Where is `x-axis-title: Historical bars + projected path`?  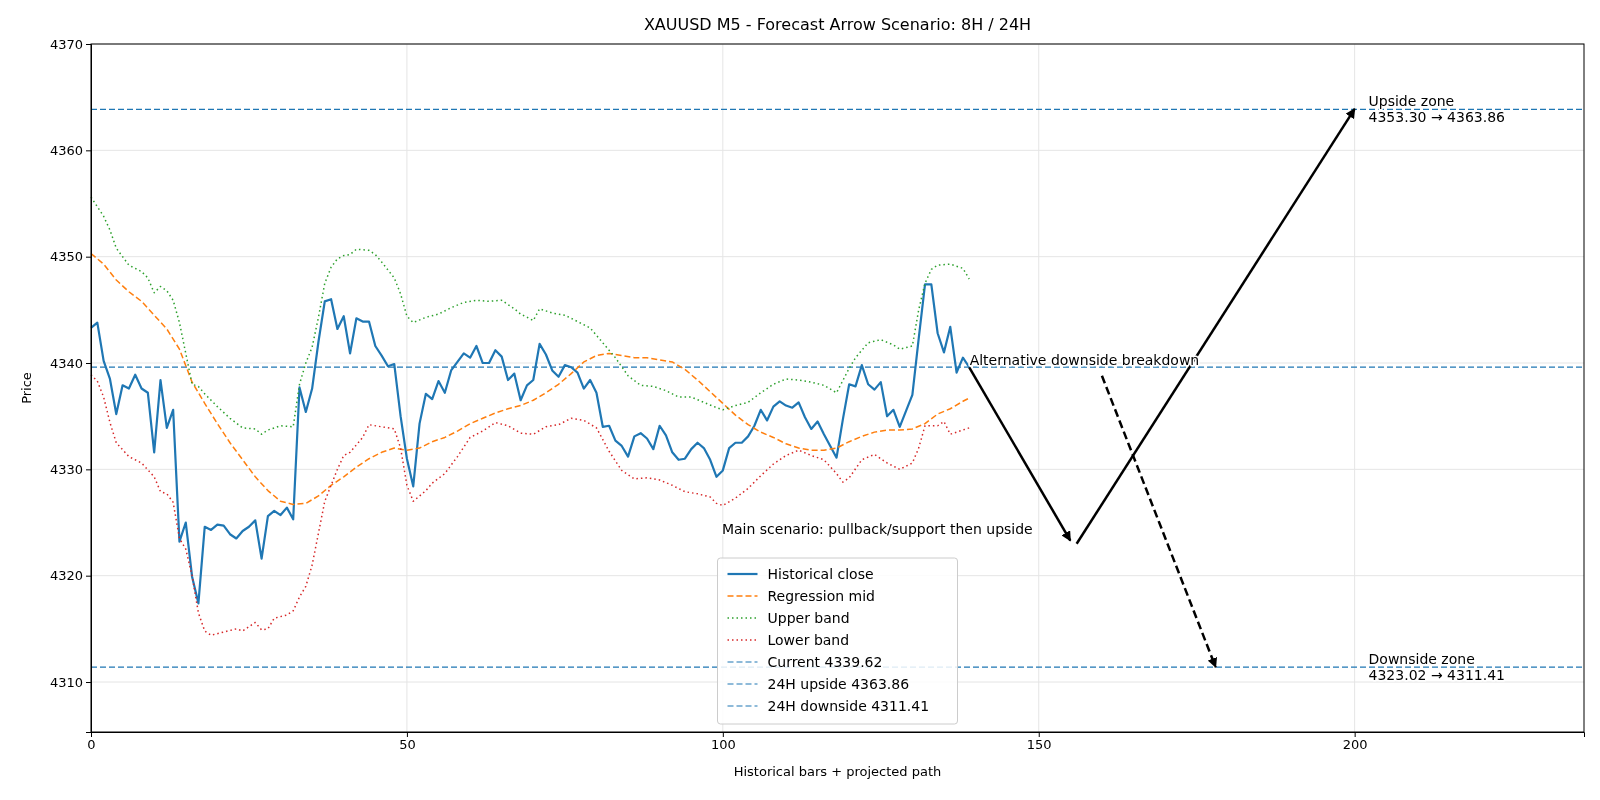
x-axis-title: Historical bars + projected path is located at coordinates (837, 771).